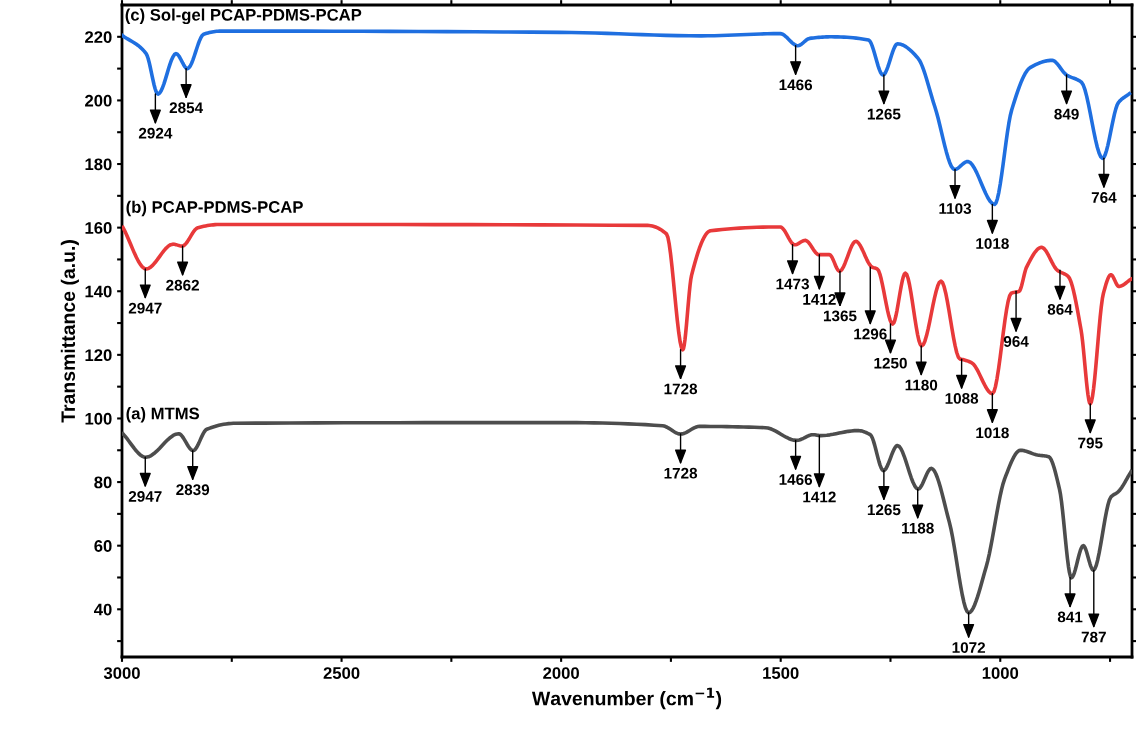  What do you see at coordinates (193, 490) in the screenshot?
I see `annotation: 2839` at bounding box center [193, 490].